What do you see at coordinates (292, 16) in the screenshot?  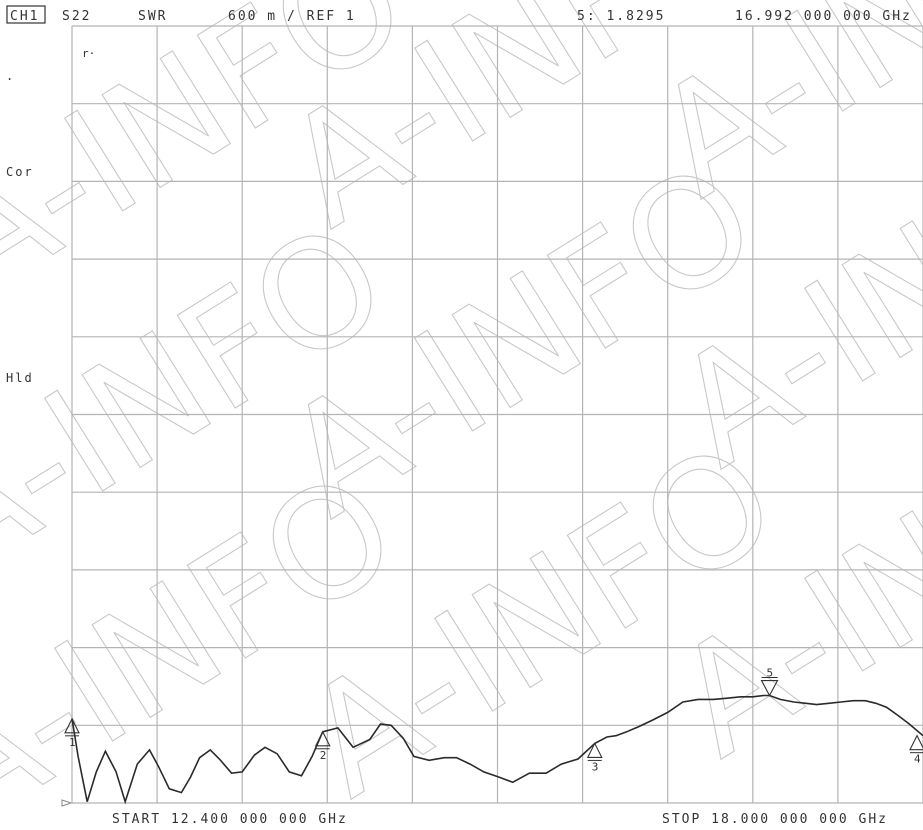 I see `scale-label: 600 m / REF 1` at bounding box center [292, 16].